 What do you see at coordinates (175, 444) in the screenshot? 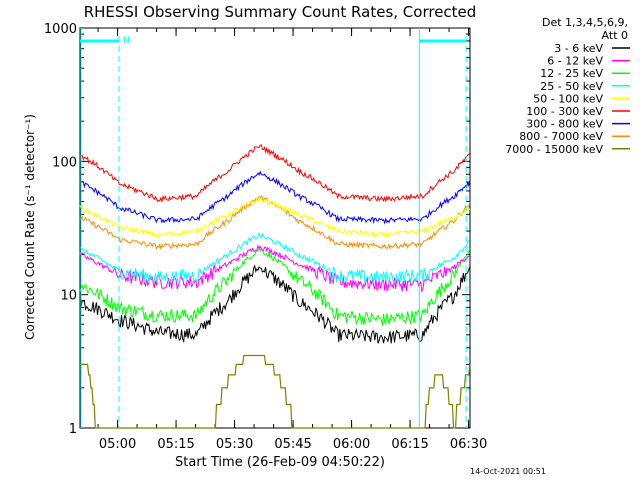
I see `x-tick-label: 05:15` at bounding box center [175, 444].